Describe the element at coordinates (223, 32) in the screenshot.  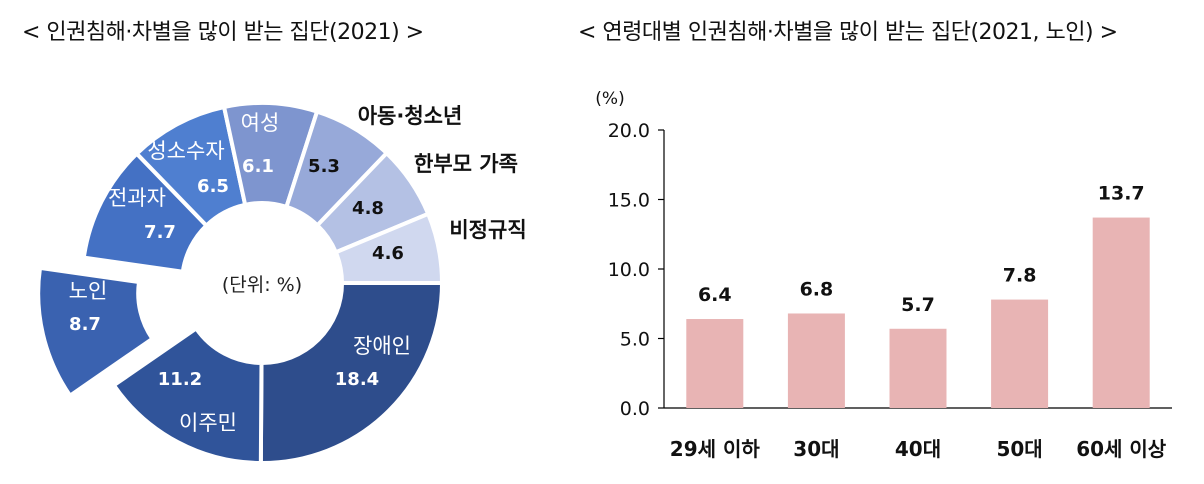
I see `donut-chart-title: < 인권침해·차별을 많이 받는 집단(2021) >` at that location.